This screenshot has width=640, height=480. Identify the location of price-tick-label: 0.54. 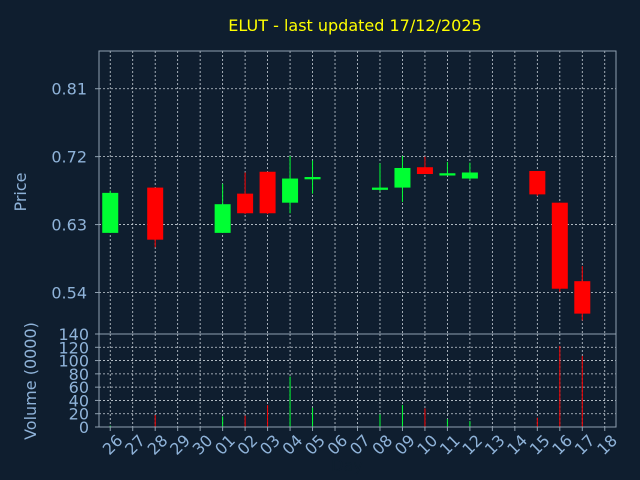
(69, 292).